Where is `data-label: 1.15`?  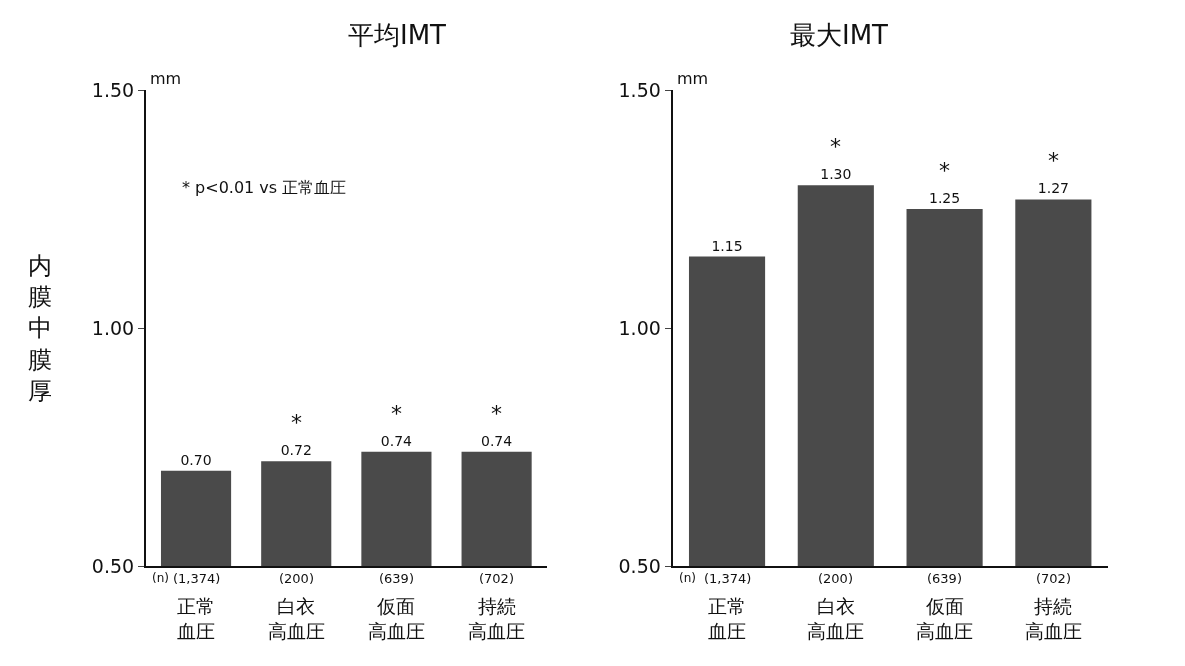 data-label: 1.15 is located at coordinates (727, 245).